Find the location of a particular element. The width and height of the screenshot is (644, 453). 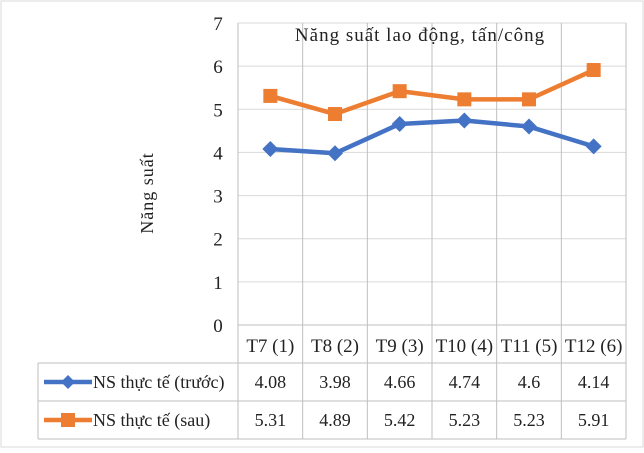

y-tick-label: 5 is located at coordinates (218, 110).